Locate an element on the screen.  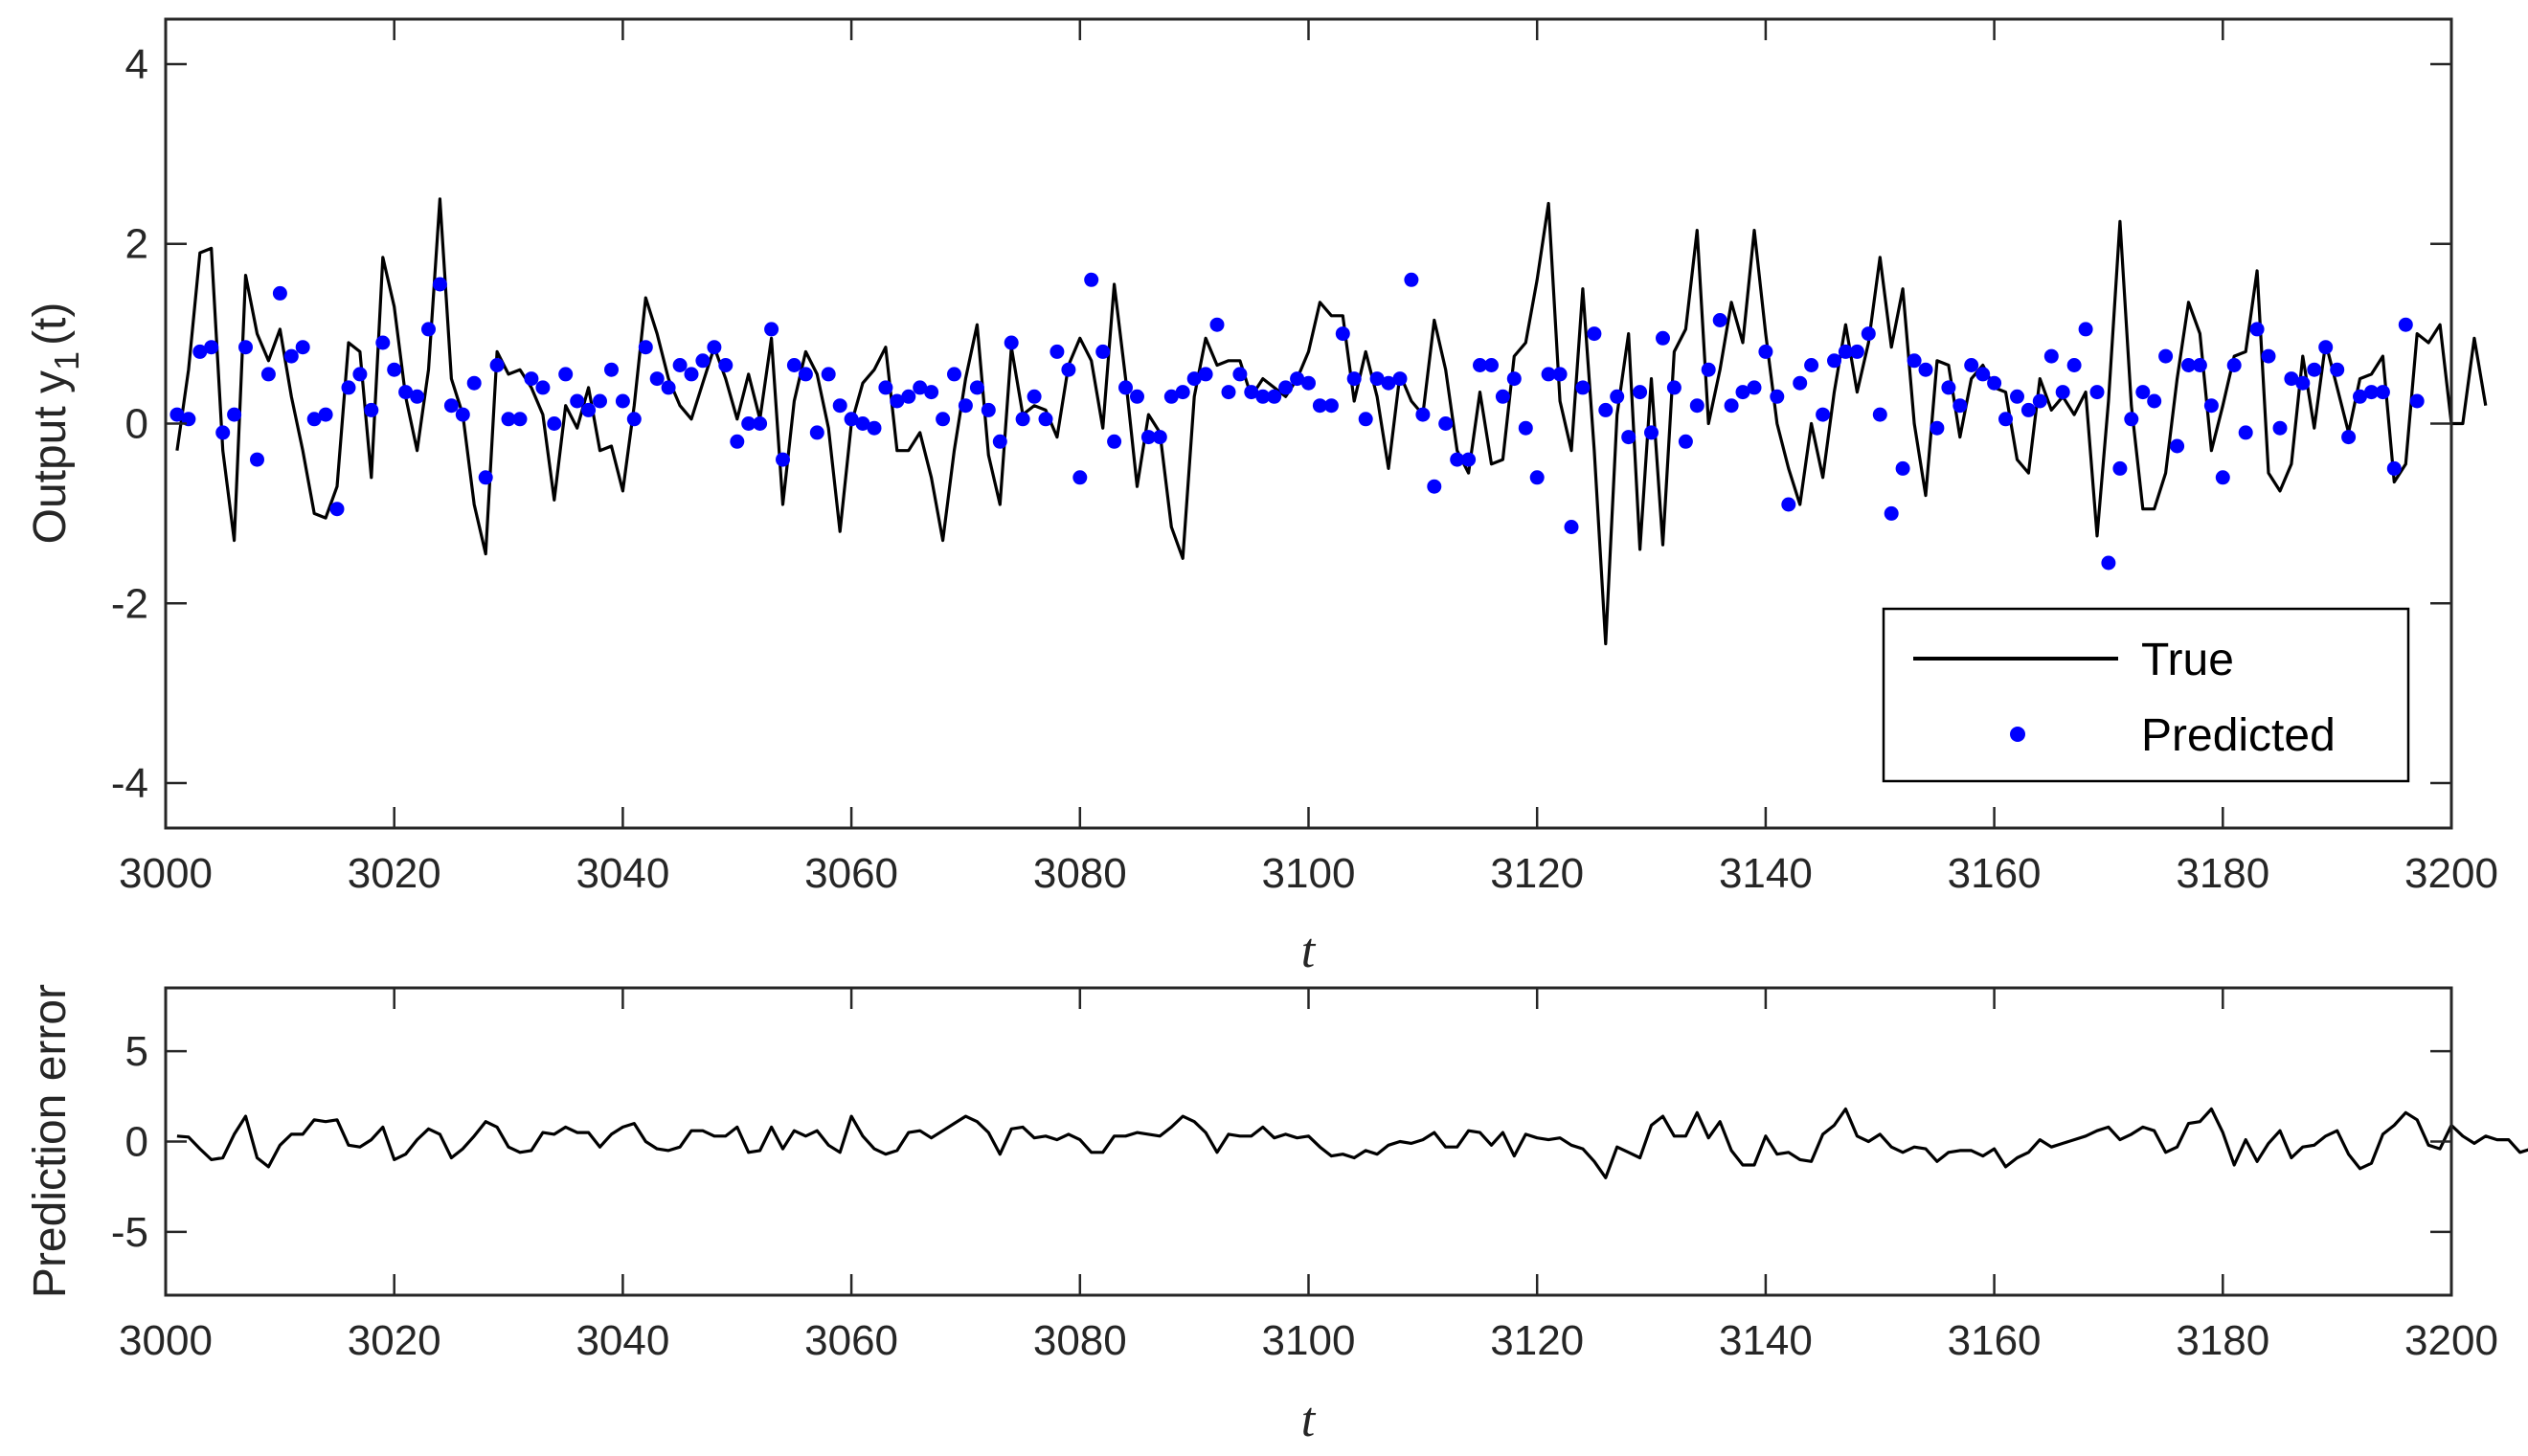
output-plot-xtick-label: 3120 is located at coordinates (1537, 874).